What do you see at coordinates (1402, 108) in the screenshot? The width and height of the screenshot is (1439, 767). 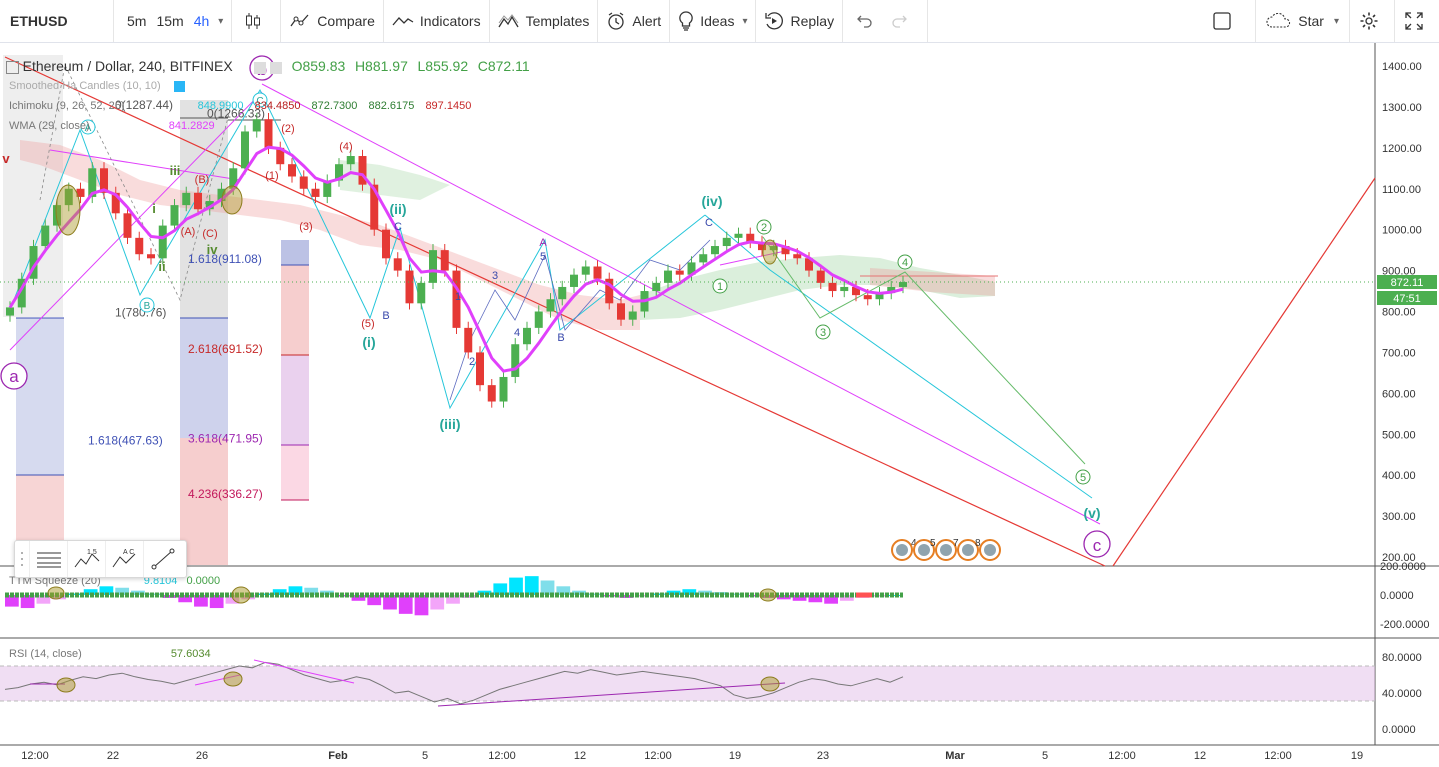 I see `price-tick-label: 1300.00` at bounding box center [1402, 108].